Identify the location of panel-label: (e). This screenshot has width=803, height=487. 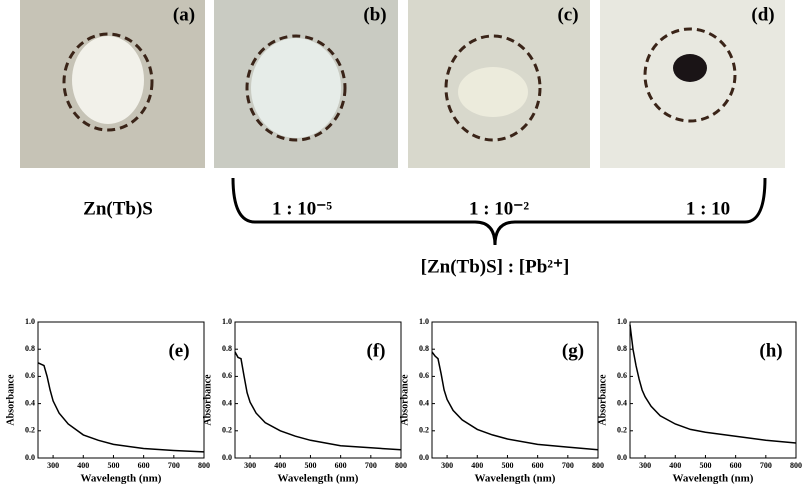
(178, 350).